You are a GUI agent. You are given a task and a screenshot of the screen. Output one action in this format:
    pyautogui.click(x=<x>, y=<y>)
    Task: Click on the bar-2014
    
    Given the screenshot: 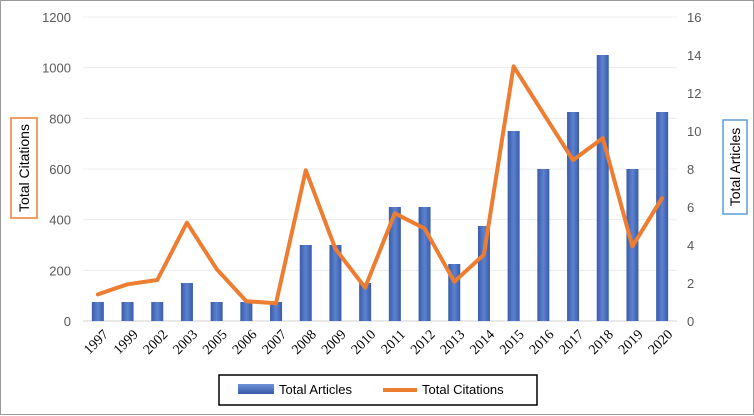 What is the action you would take?
    pyautogui.click(x=483, y=273)
    